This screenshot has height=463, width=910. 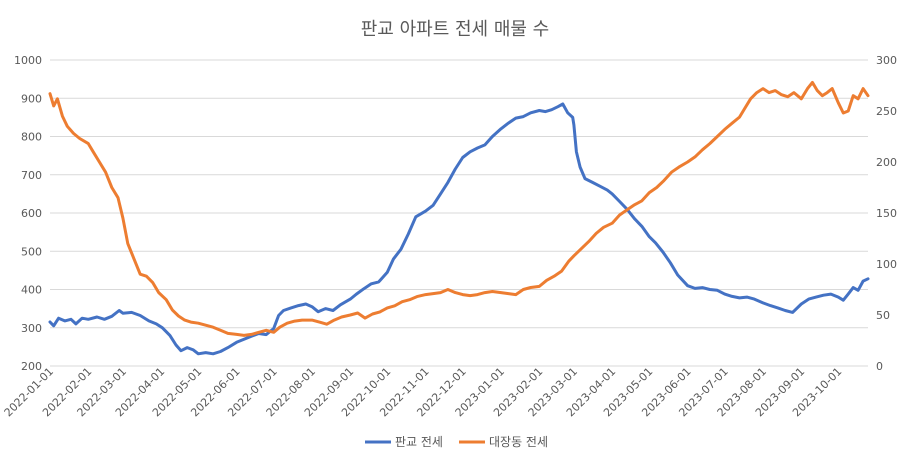 I want to click on right-y-tick-label: 300, so click(x=886, y=60).